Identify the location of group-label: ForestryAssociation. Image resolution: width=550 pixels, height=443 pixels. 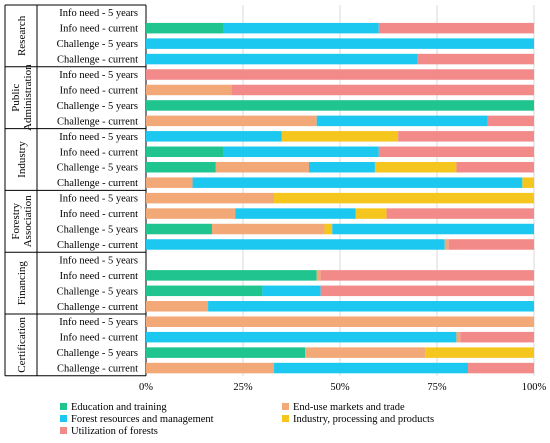
(22, 221).